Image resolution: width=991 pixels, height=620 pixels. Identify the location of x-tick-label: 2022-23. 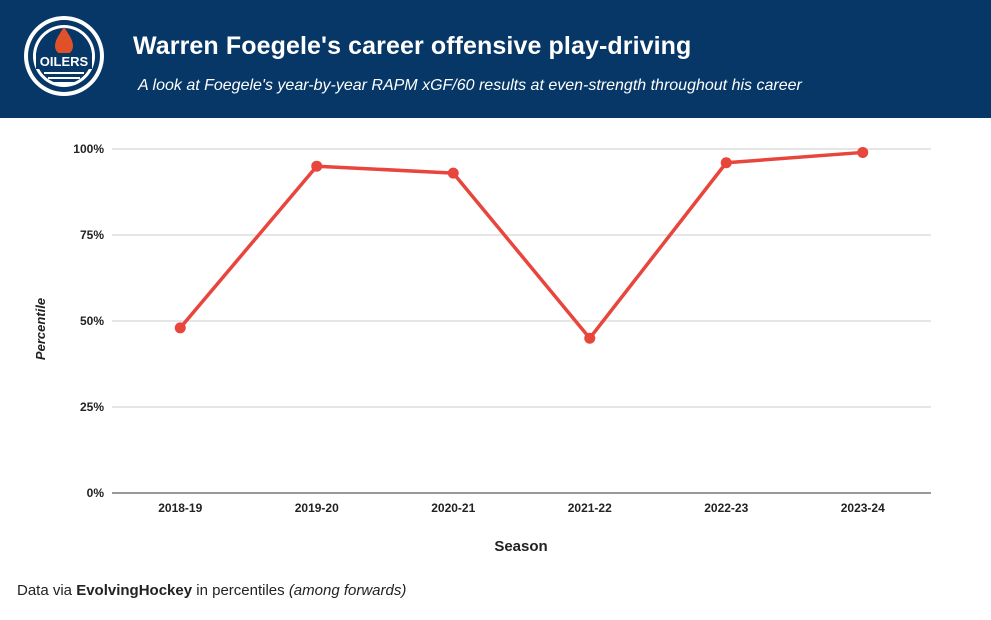
(726, 508).